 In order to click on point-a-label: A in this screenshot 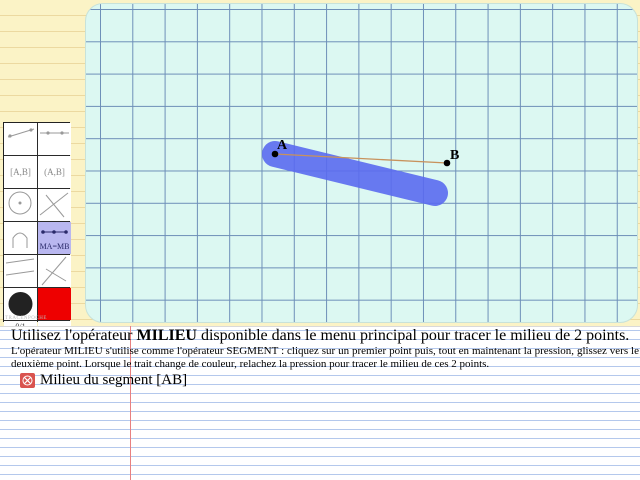, I will do `click(282, 145)`.